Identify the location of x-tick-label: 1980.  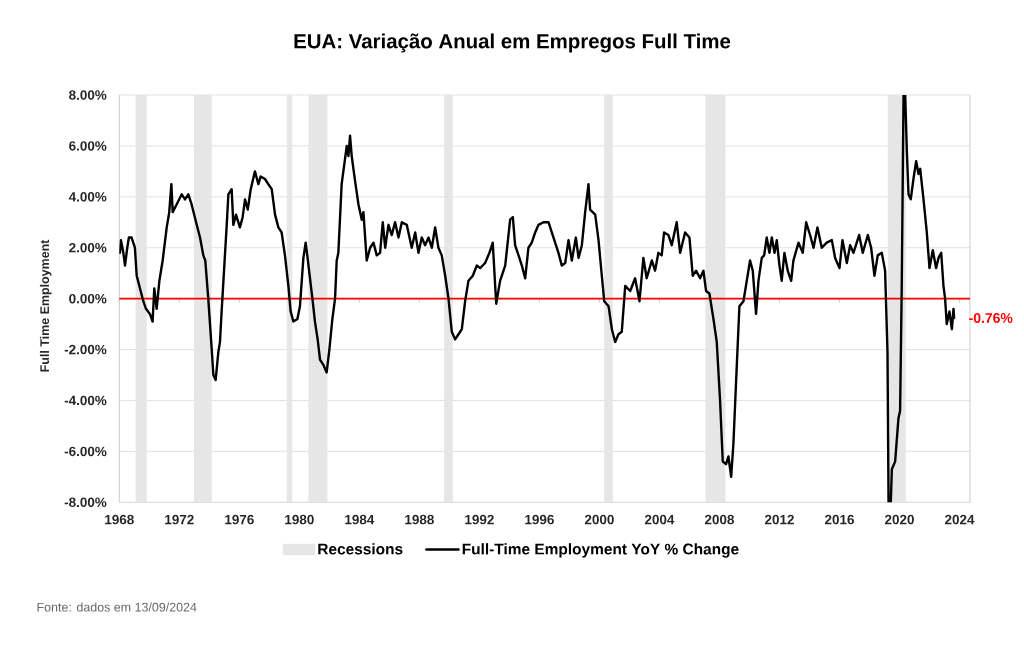
(299, 519).